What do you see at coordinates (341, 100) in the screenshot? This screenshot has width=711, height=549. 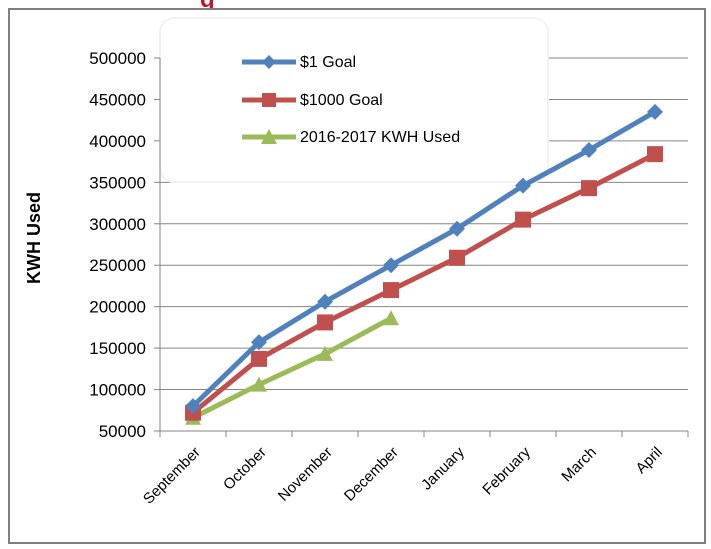 I see `legend-label: $1000 Goal` at bounding box center [341, 100].